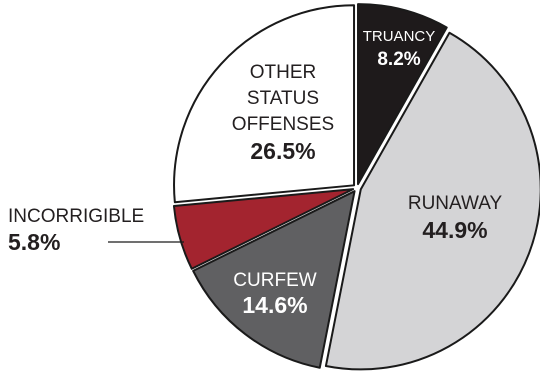 Image resolution: width=540 pixels, height=377 pixels. What do you see at coordinates (283, 98) in the screenshot?
I see `slice-label-other-line-2: STATUS` at bounding box center [283, 98].